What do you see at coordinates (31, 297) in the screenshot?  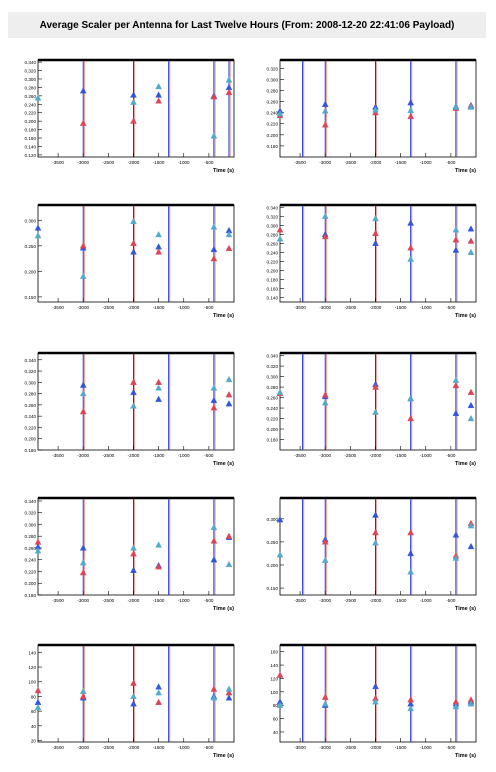 I see `y-tick-label: 0.150` at bounding box center [31, 297].